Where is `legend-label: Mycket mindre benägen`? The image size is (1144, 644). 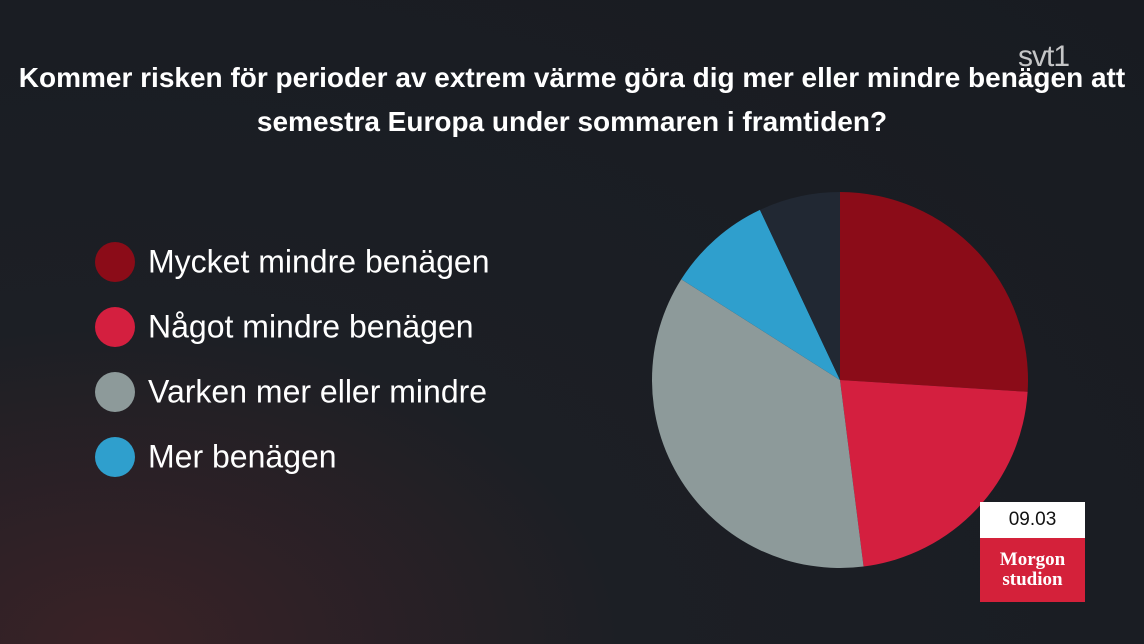 legend-label: Mycket mindre benägen is located at coordinates (319, 261).